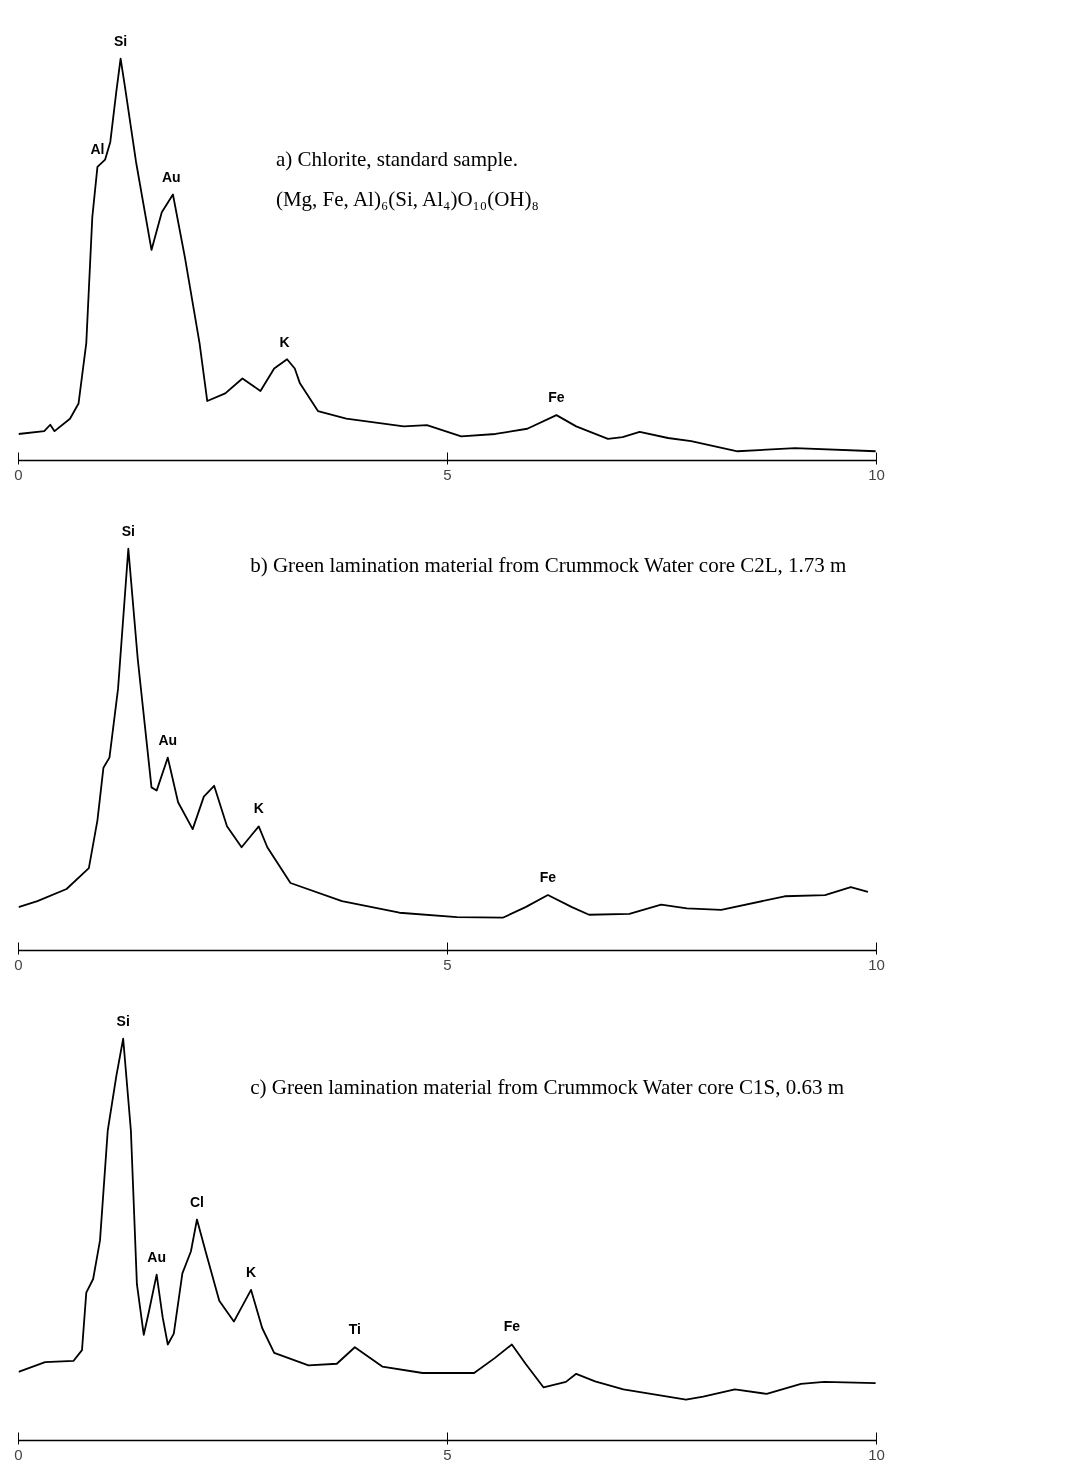 Image resolution: width=1066 pixels, height=1477 pixels. Describe the element at coordinates (354, 1329) in the screenshot. I see `annotation: Ti` at that location.